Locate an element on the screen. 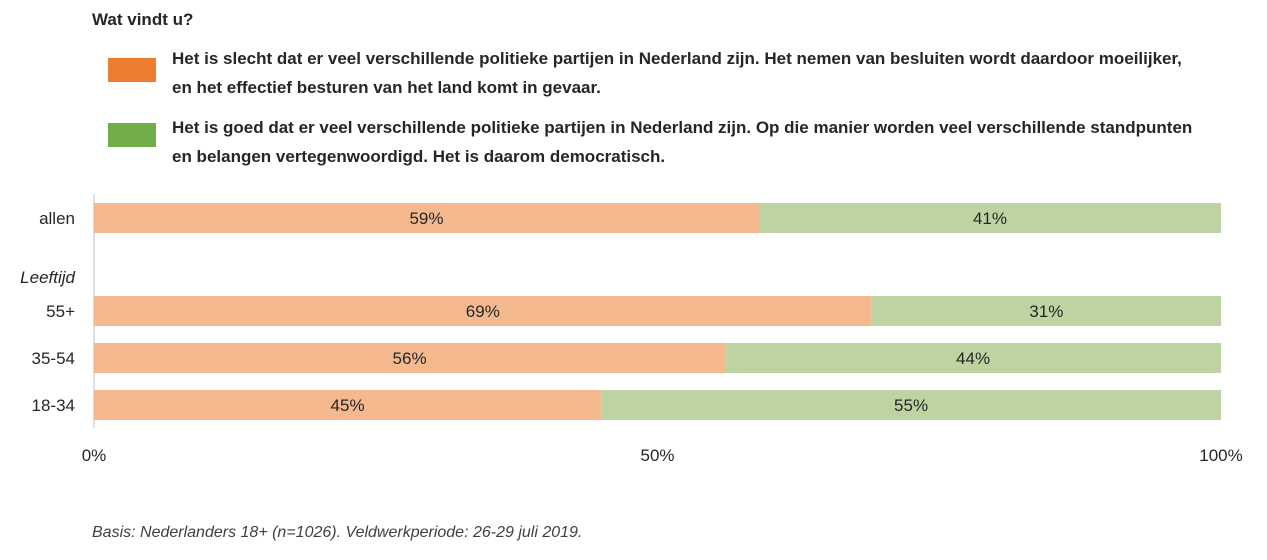 The height and width of the screenshot is (560, 1267). bar-value-label-1-1: 31% is located at coordinates (1046, 311).